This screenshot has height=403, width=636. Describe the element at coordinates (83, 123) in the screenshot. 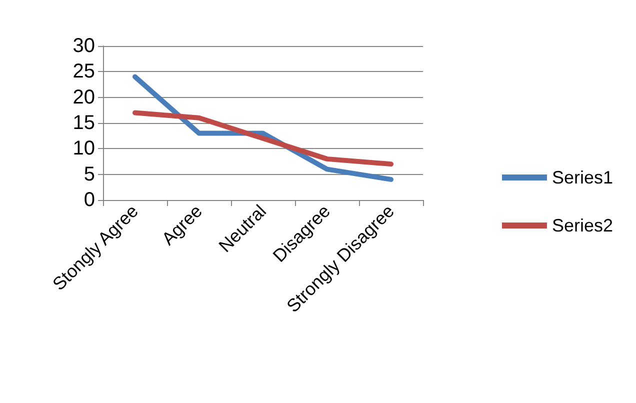

I see `y-tick-label: 15` at that location.